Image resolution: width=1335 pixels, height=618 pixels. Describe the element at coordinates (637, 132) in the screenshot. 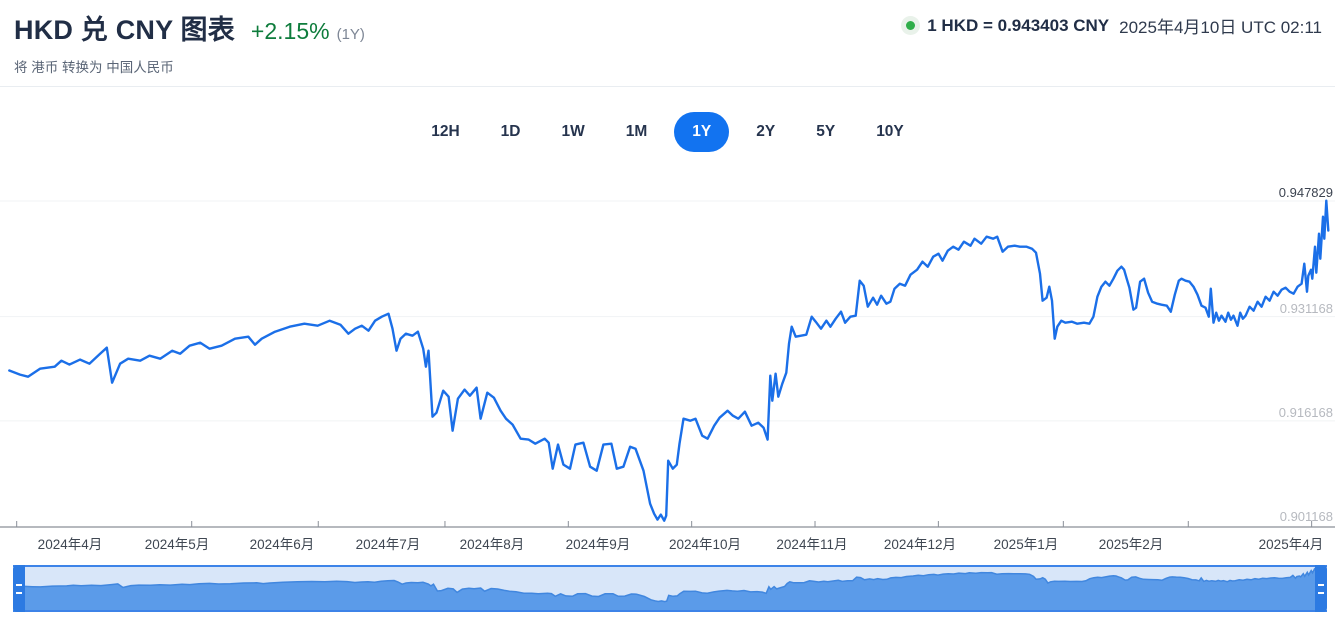

I see `range-button-1m: 1M` at that location.